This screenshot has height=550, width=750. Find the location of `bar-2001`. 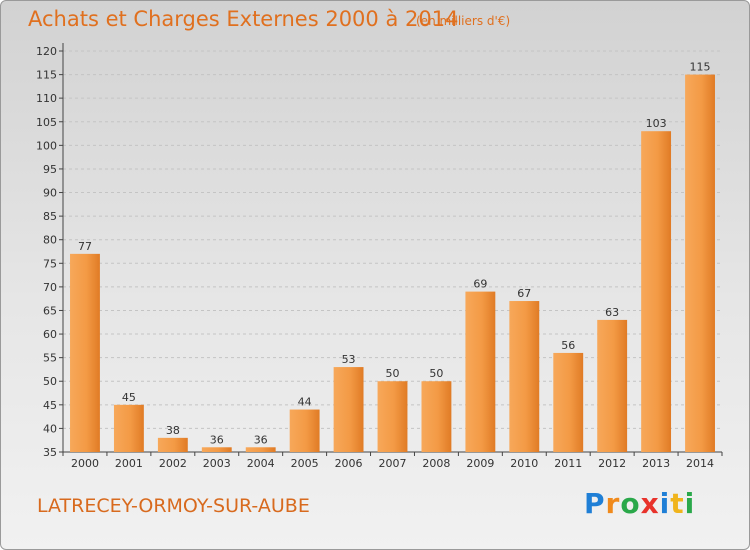

bar-2001 is located at coordinates (128, 428).